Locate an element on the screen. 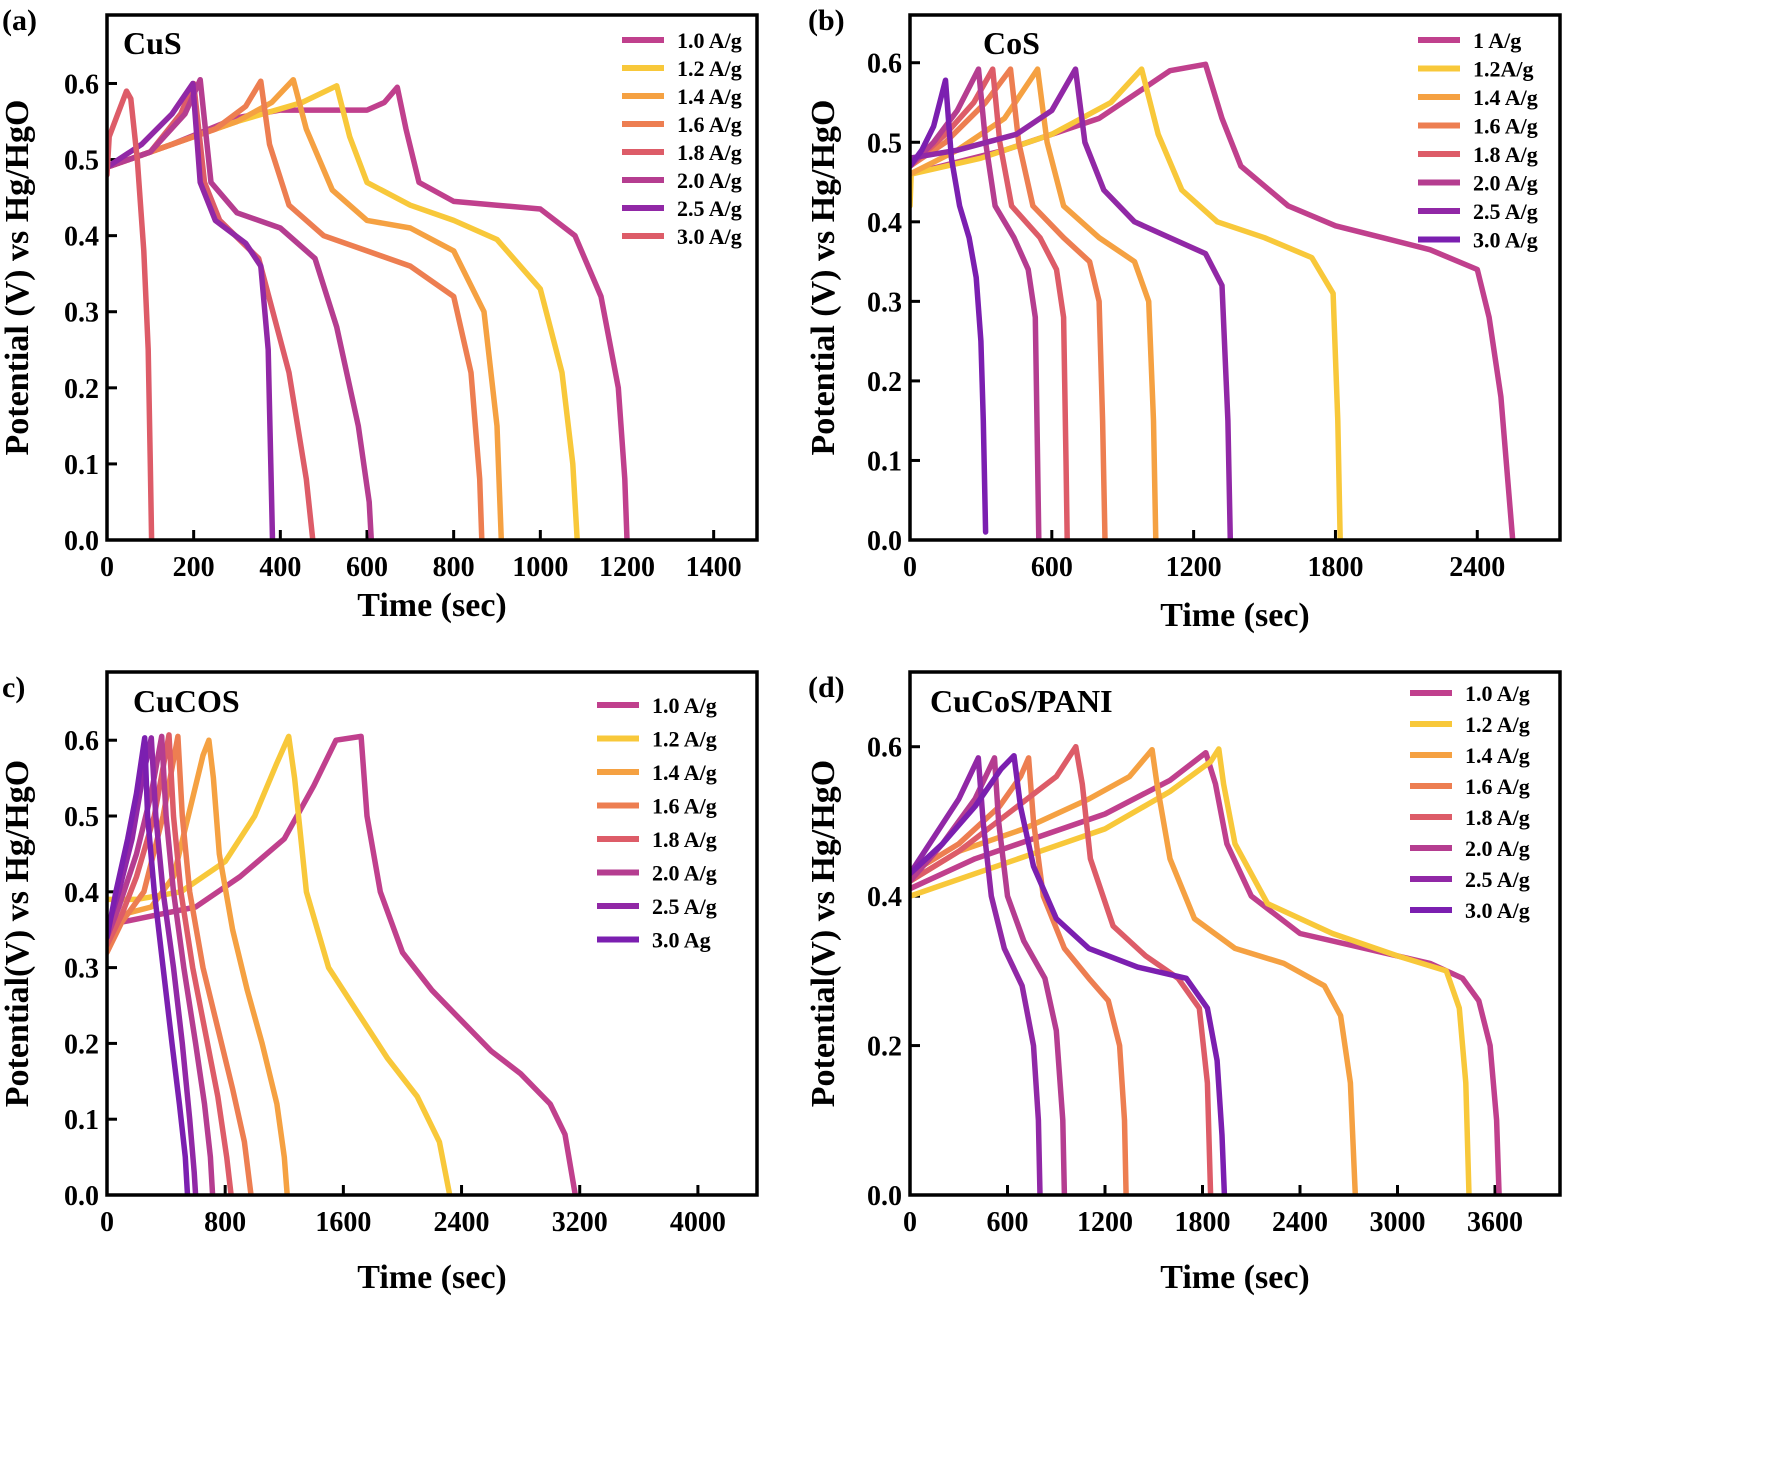 The height and width of the screenshot is (1467, 1772). x-tick-label: 1600 is located at coordinates (343, 1222).